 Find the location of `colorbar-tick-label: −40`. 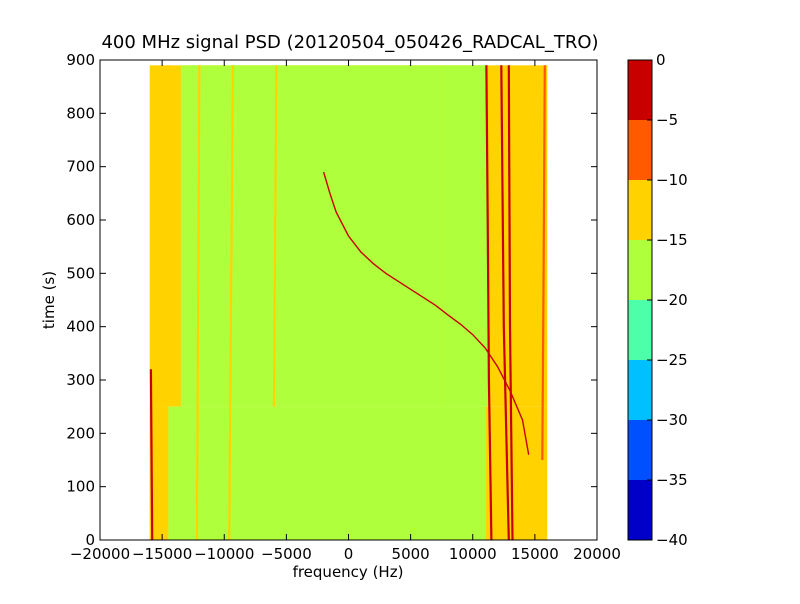

colorbar-tick-label: −40 is located at coordinates (672, 540).